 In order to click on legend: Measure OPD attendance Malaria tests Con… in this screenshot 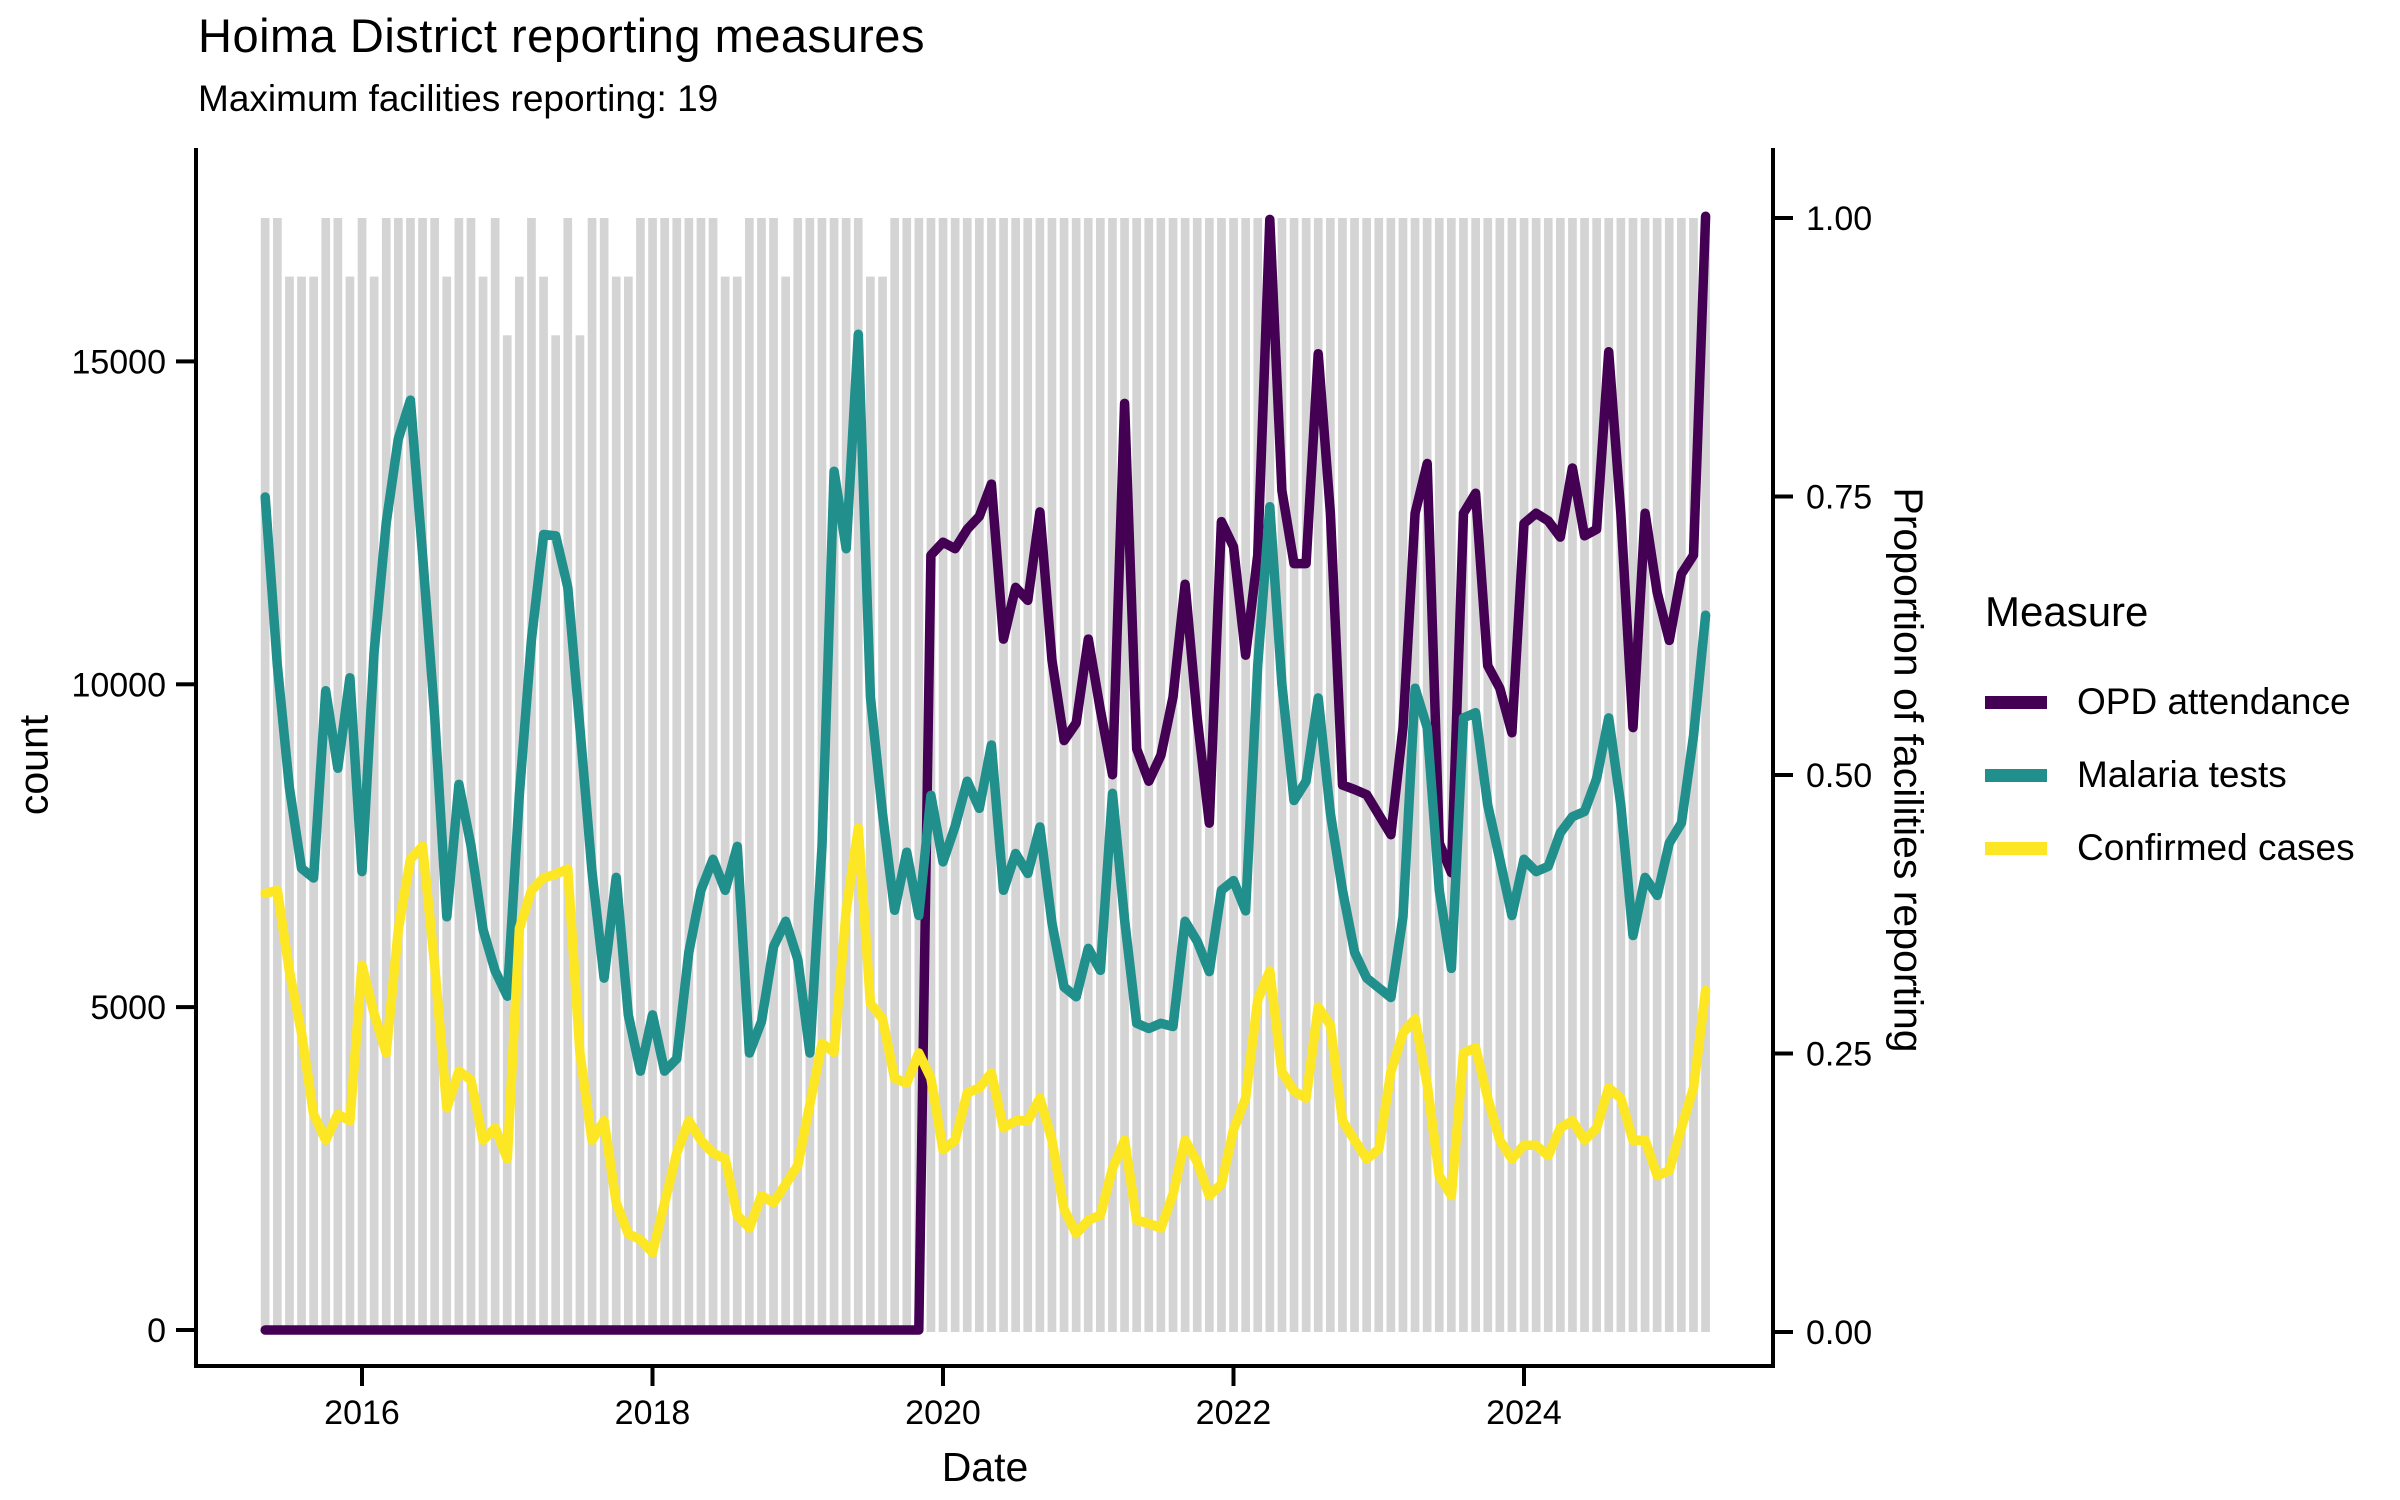, I will do `click(2170, 744)`.